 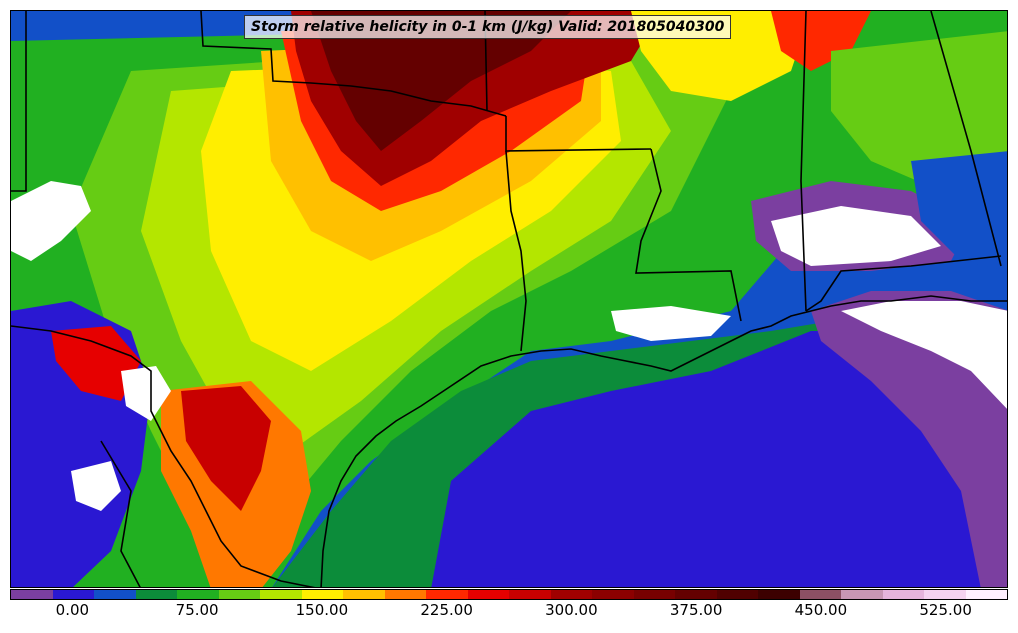 I want to click on boundary-mex-tx, so click(x=163, y=456).